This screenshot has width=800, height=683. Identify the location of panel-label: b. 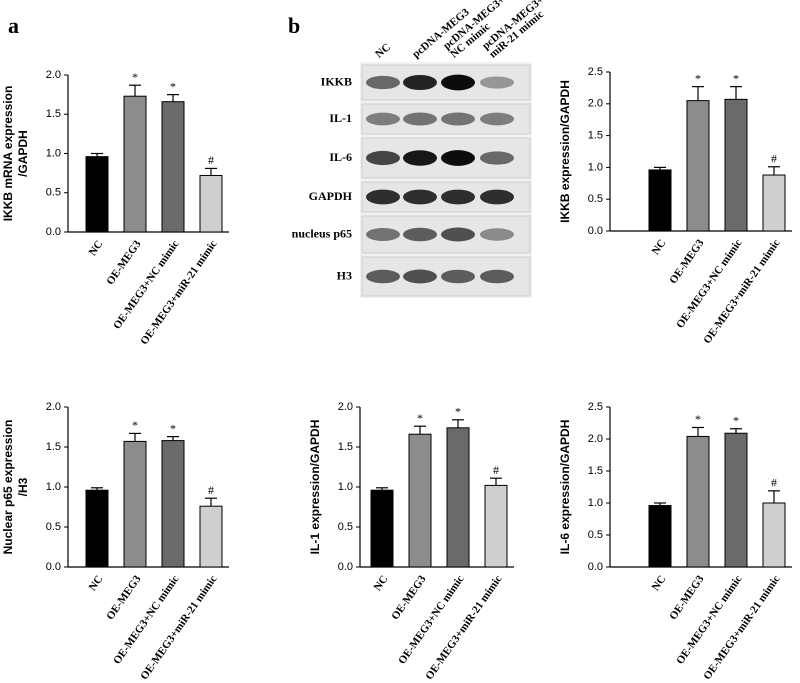
(294, 25).